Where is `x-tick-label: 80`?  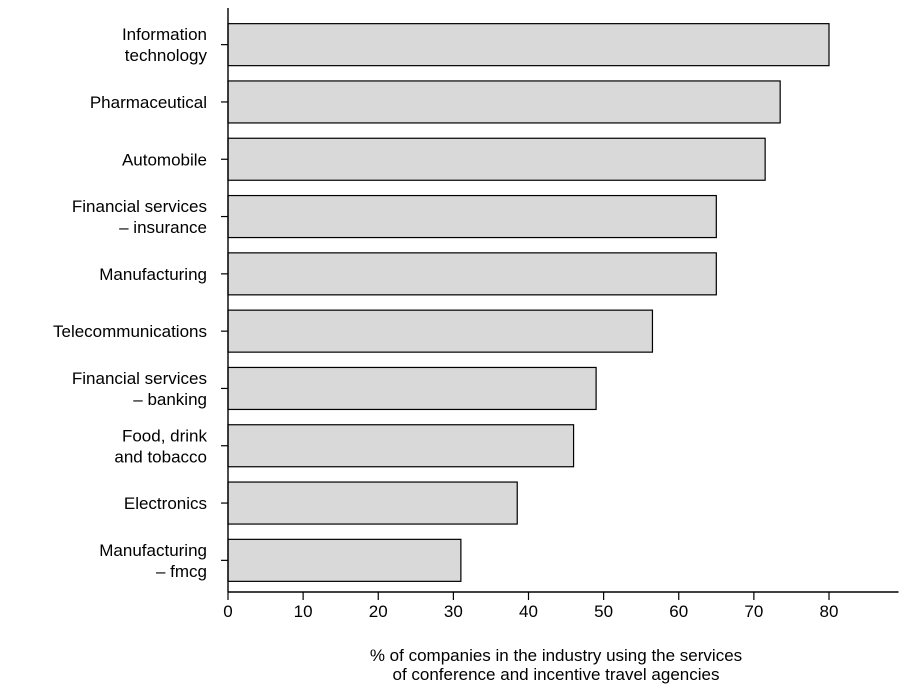 x-tick-label: 80 is located at coordinates (829, 611).